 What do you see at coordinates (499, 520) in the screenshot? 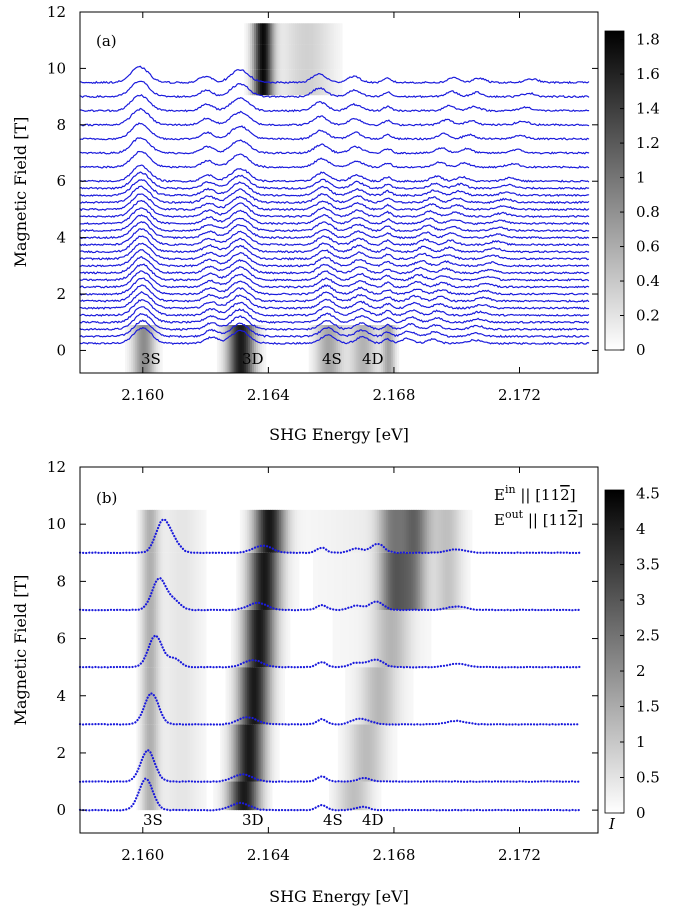
I see `legend-e-out: E` at bounding box center [499, 520].